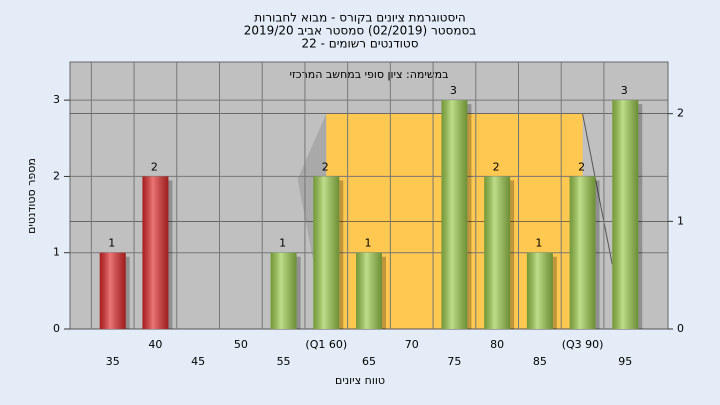 Image resolution: width=720 pixels, height=405 pixels. Describe the element at coordinates (360, 380) in the screenshot. I see `x-axis-label: טווח ציונים` at that location.